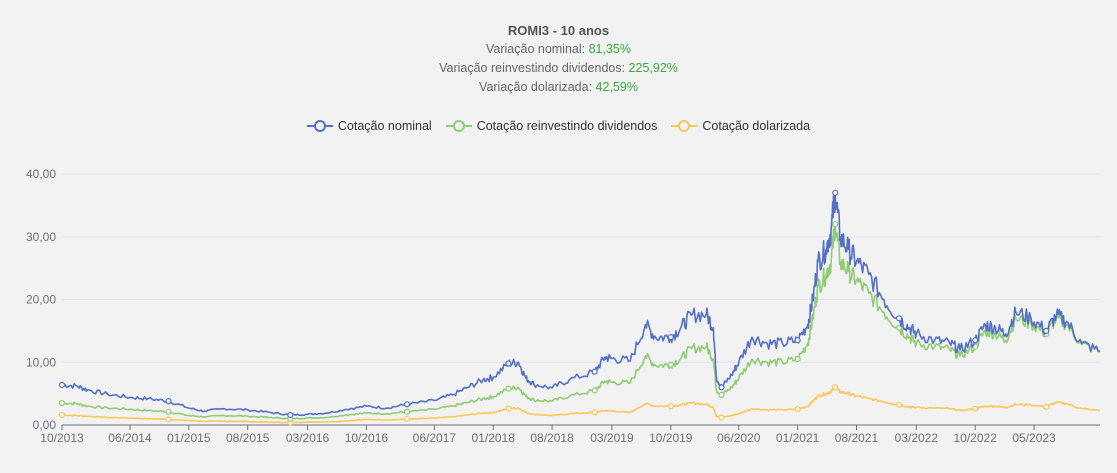 The height and width of the screenshot is (473, 1117). I want to click on x-tick-label: 01/2018, so click(494, 438).